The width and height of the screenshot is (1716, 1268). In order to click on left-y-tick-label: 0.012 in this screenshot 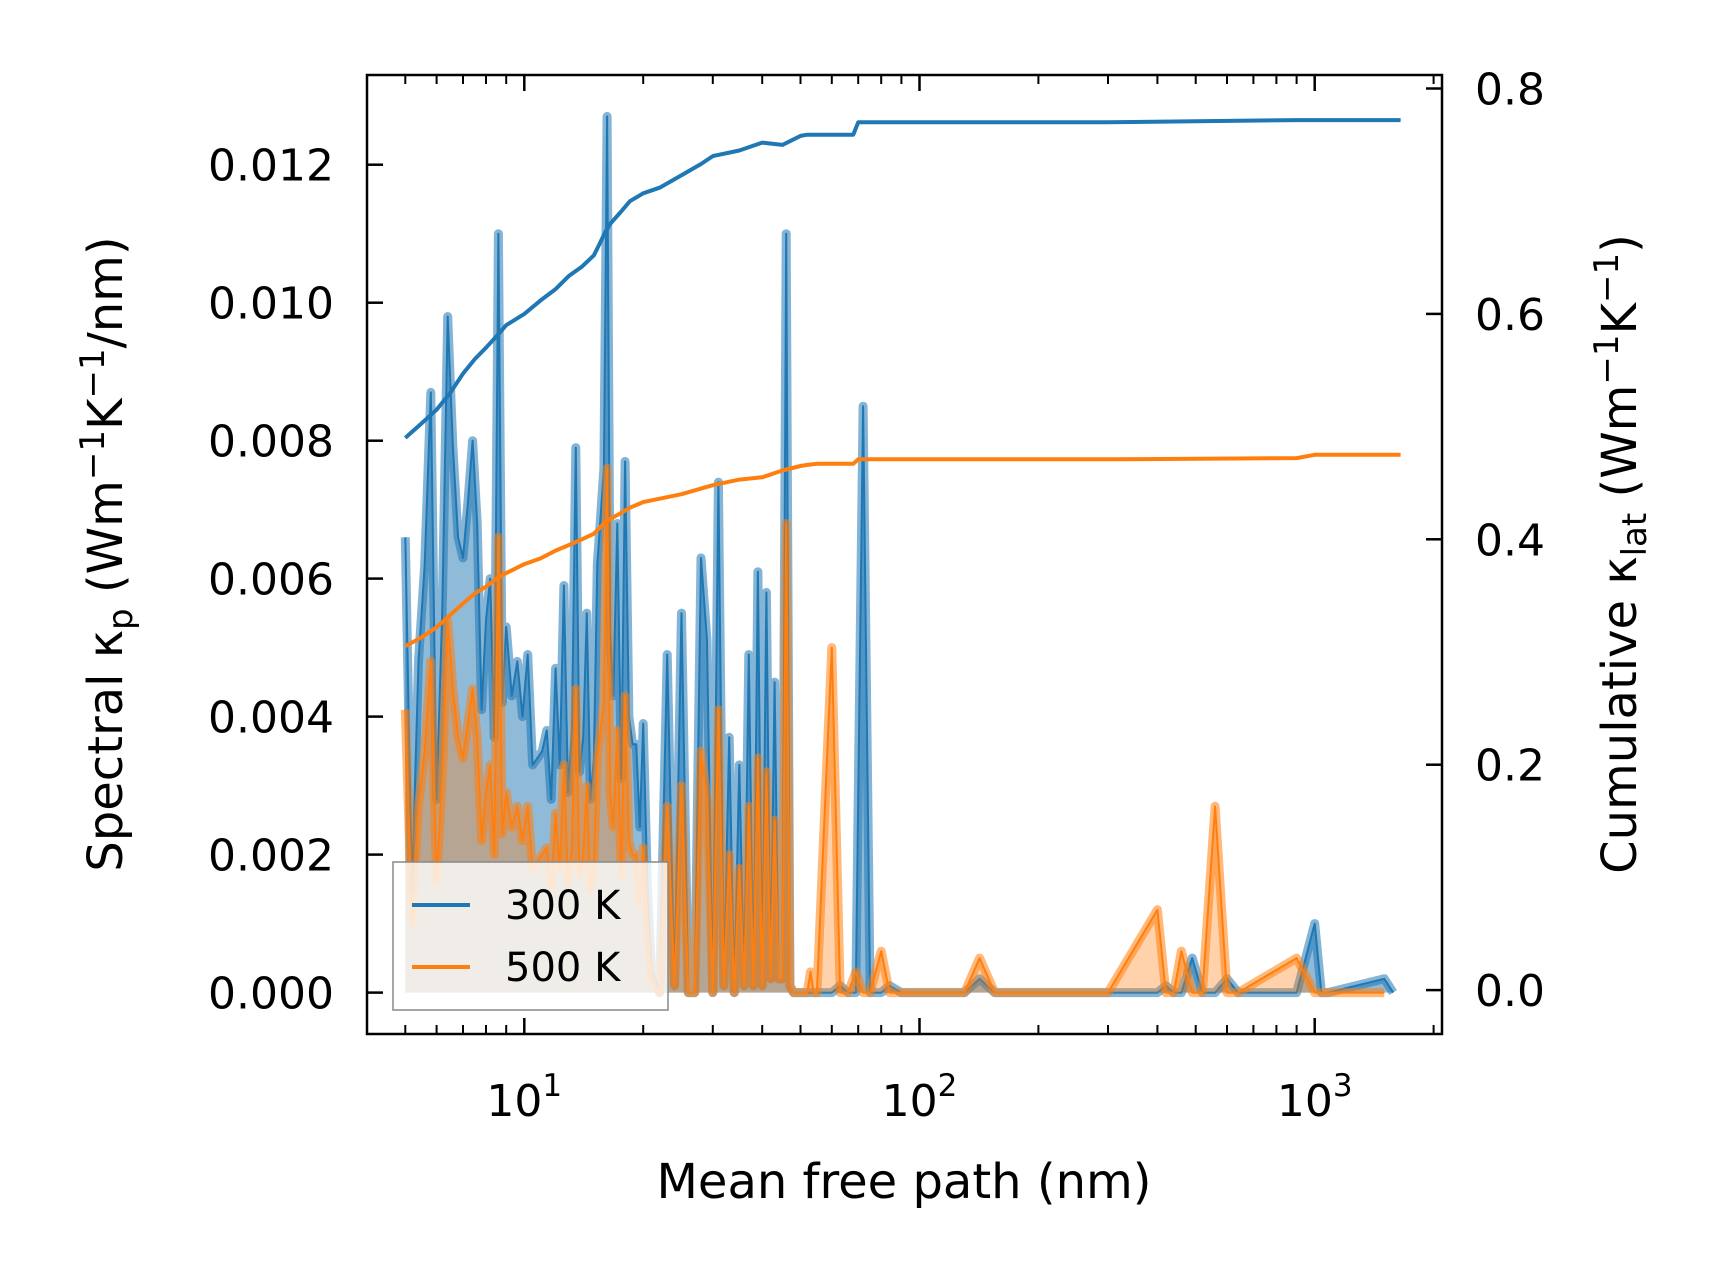, I will do `click(271, 166)`.